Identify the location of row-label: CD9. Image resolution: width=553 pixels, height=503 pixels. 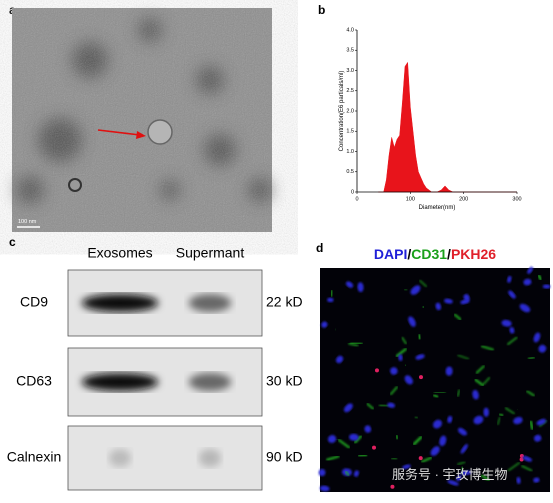
(34, 302).